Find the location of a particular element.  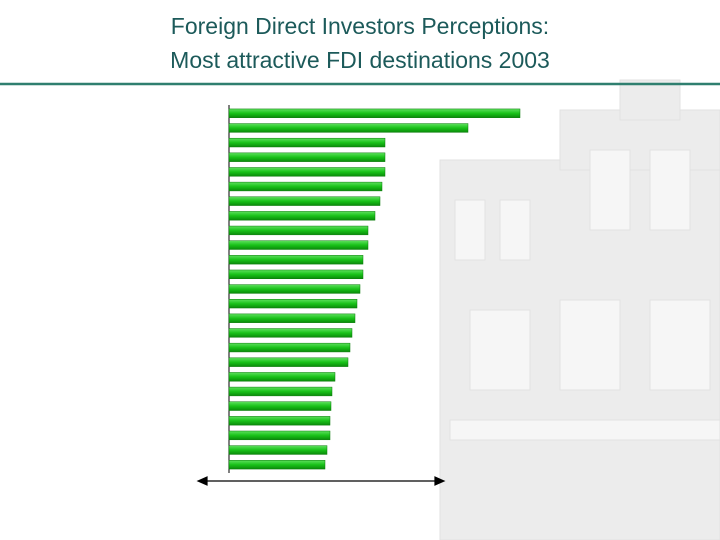

title-line: Foreign Direct Investors Perceptions: is located at coordinates (360, 26).